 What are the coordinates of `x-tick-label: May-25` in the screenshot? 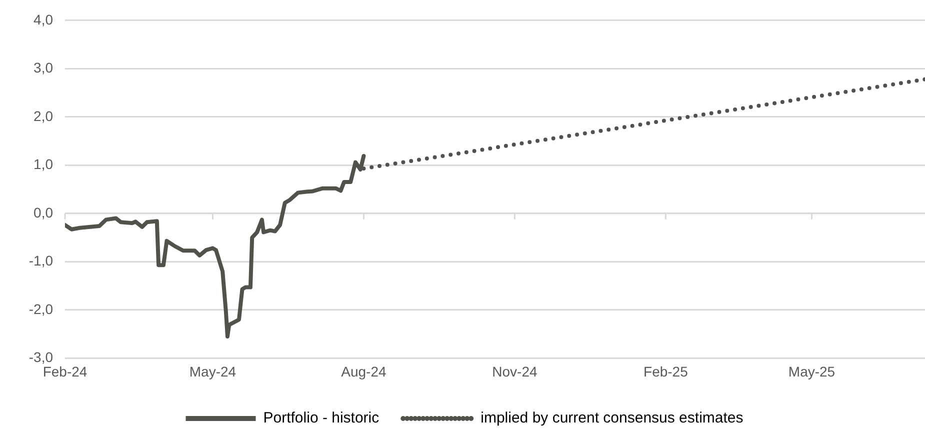 It's located at (812, 371).